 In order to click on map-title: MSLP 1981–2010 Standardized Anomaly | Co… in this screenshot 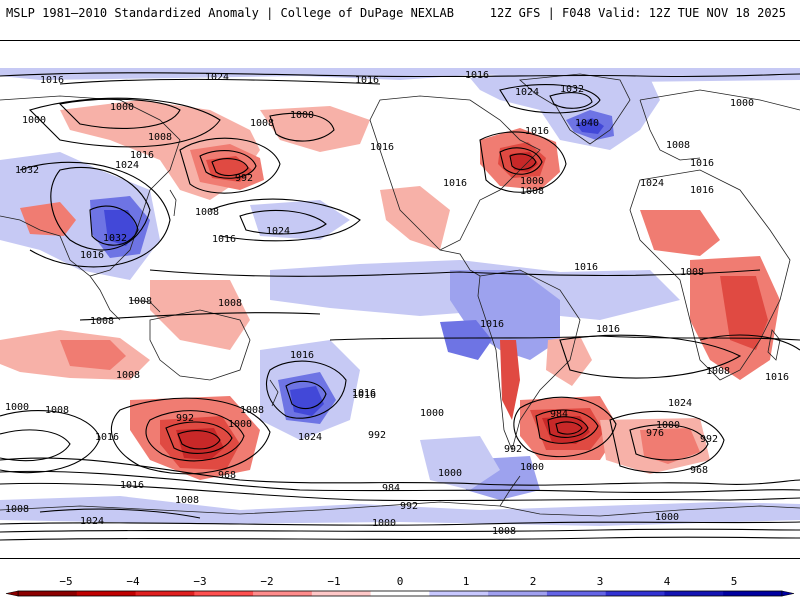, I will do `click(230, 13)`.